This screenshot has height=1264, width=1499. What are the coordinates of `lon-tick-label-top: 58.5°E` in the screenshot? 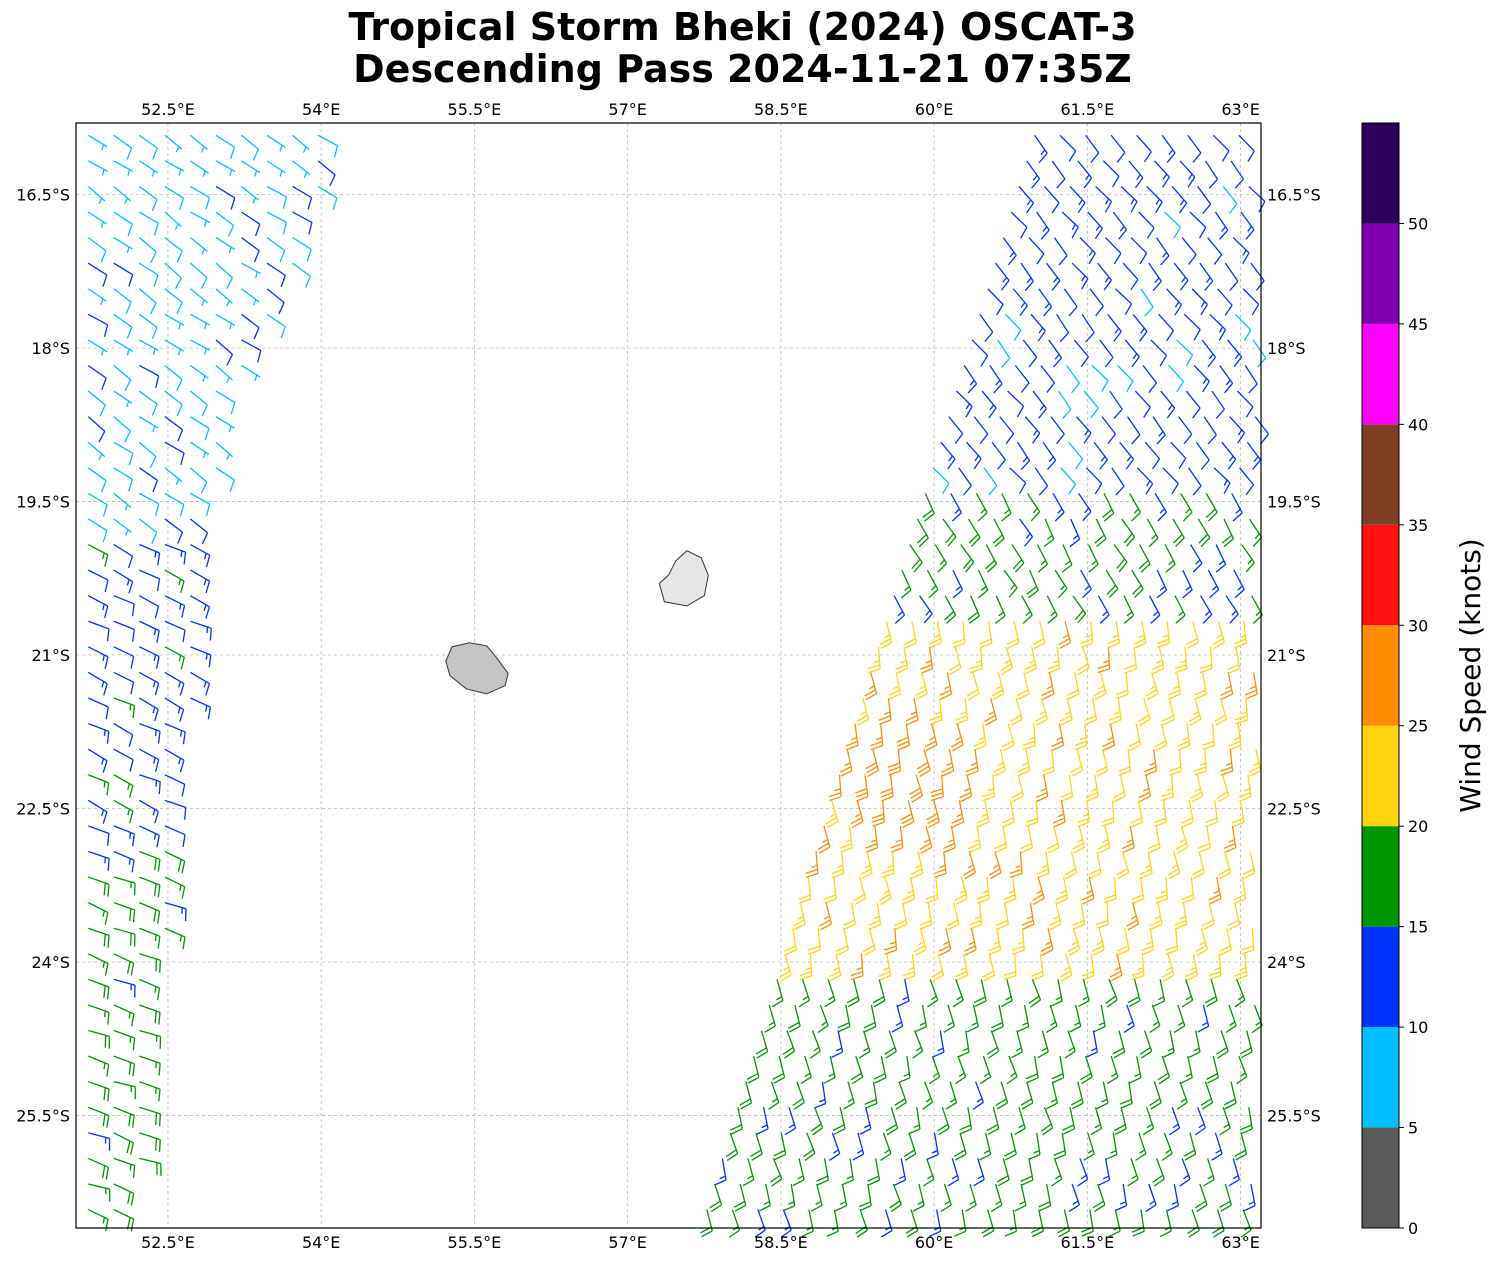 It's located at (781, 109).